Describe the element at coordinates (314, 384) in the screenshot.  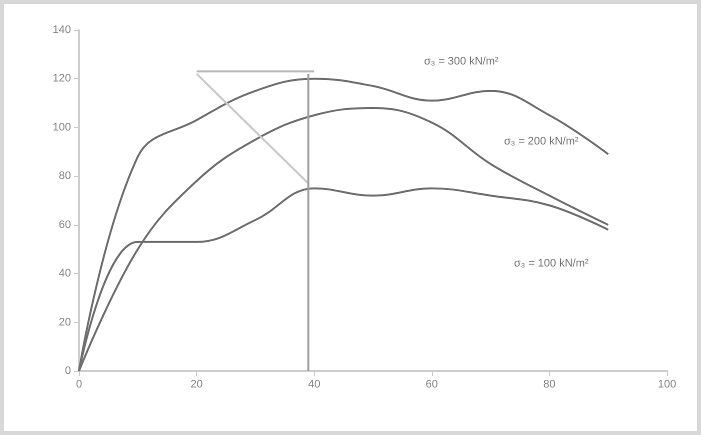
I see `x-tick-label: 40` at that location.